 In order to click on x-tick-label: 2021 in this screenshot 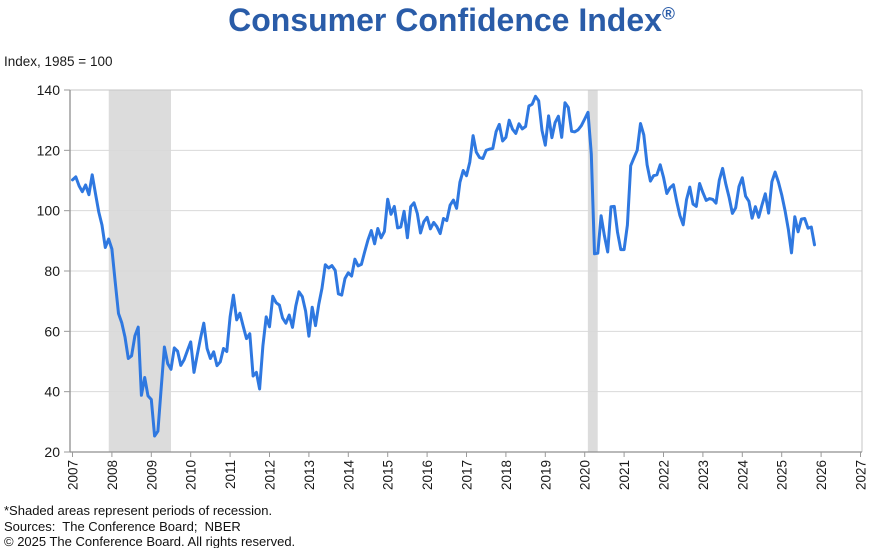, I will do `click(624, 475)`.